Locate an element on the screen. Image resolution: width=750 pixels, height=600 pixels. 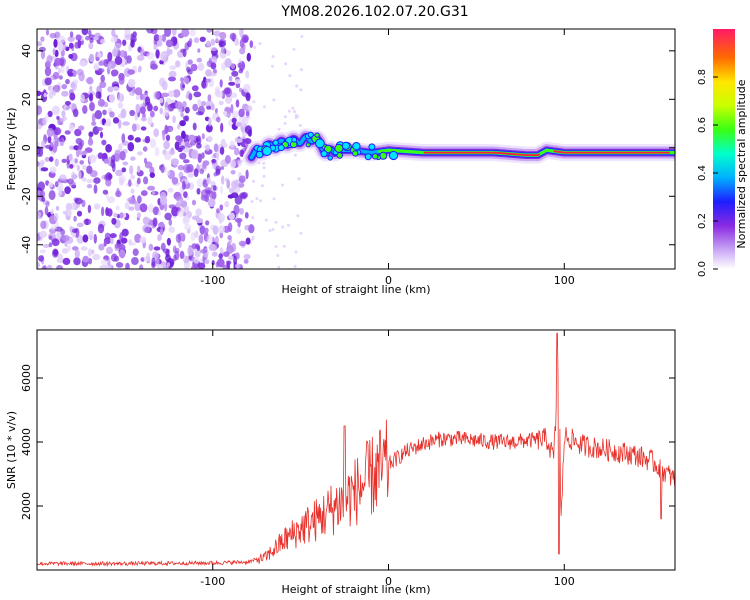
y-tick-label: 0 is located at coordinates (26, 147).